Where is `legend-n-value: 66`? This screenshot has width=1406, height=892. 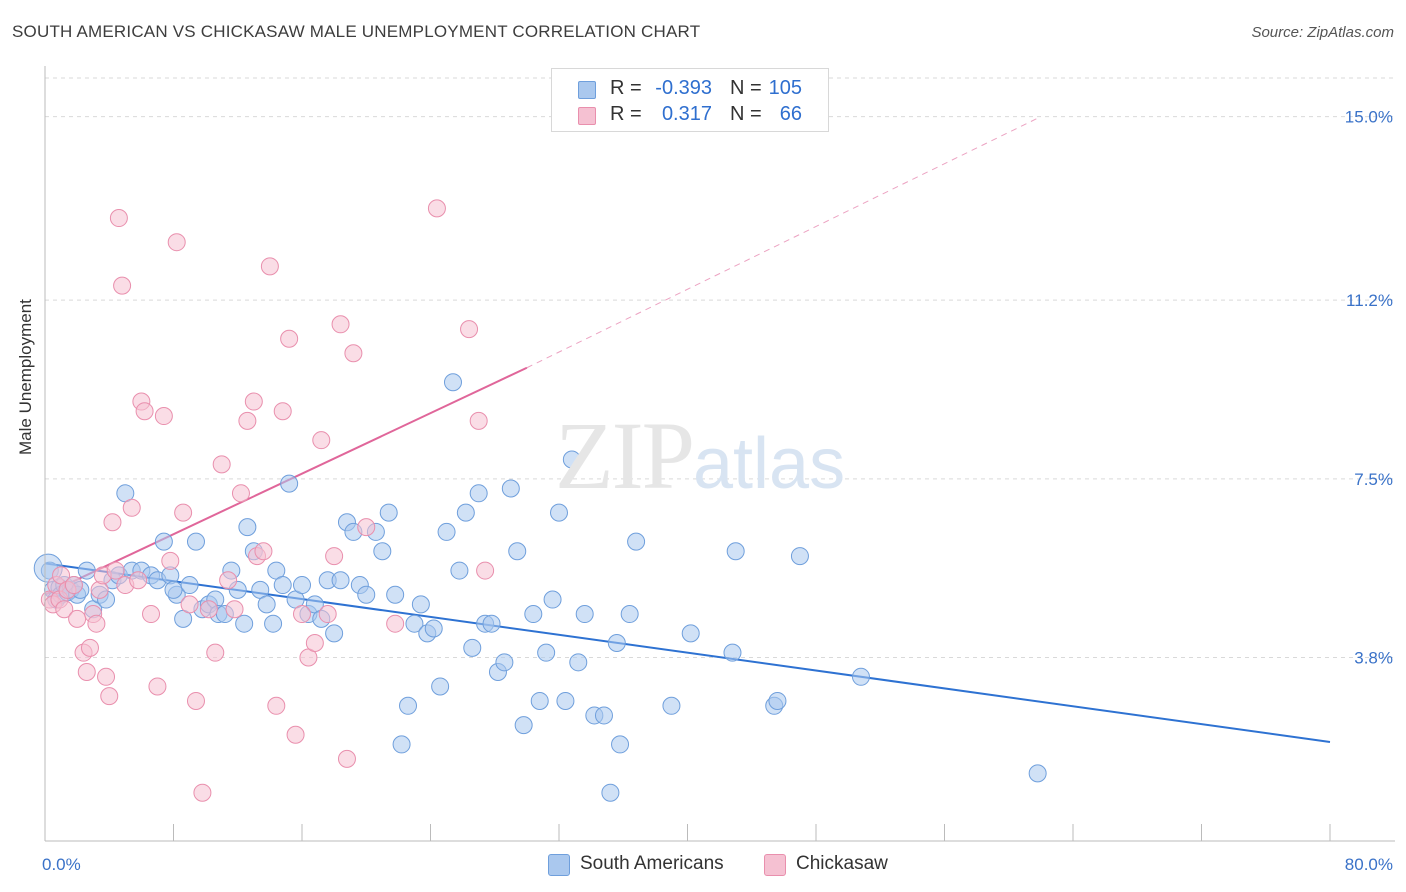 legend-n-value: 66 is located at coordinates (790, 114).